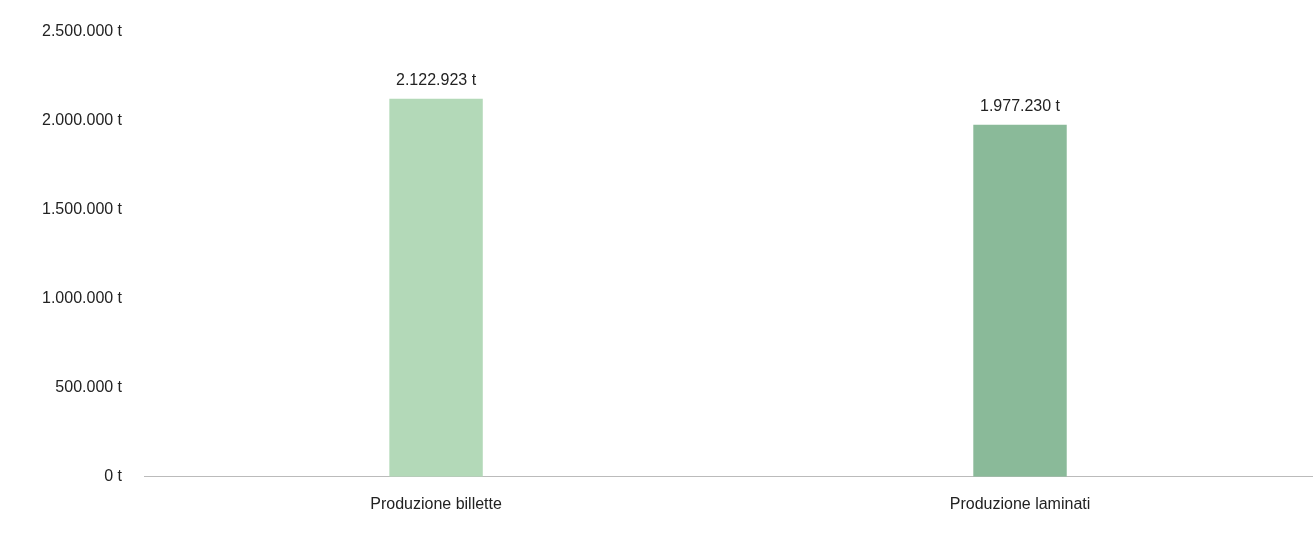 Image resolution: width=1316 pixels, height=536 pixels. What do you see at coordinates (82, 31) in the screenshot?
I see `y-tick-label: 2.500.000 t` at bounding box center [82, 31].